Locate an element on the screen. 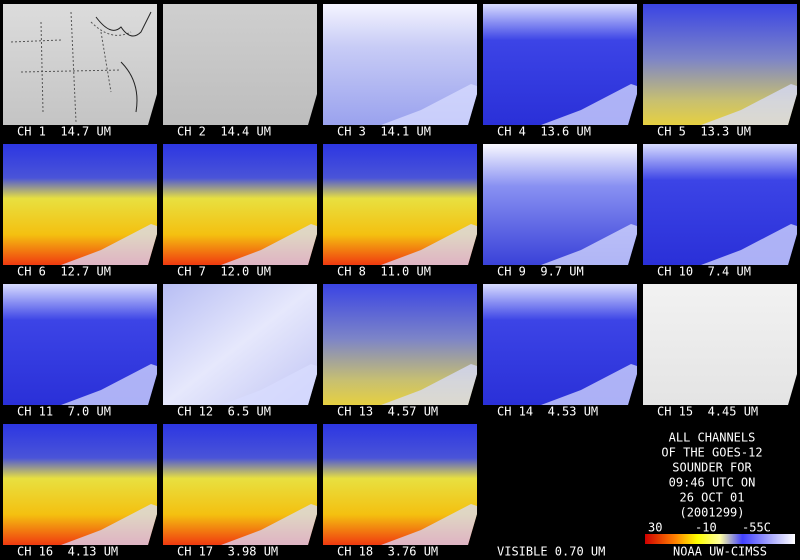 Image resolution: width=800 pixels, height=560 pixels. caption-line: 09:46 UTC ON is located at coordinates (712, 483).